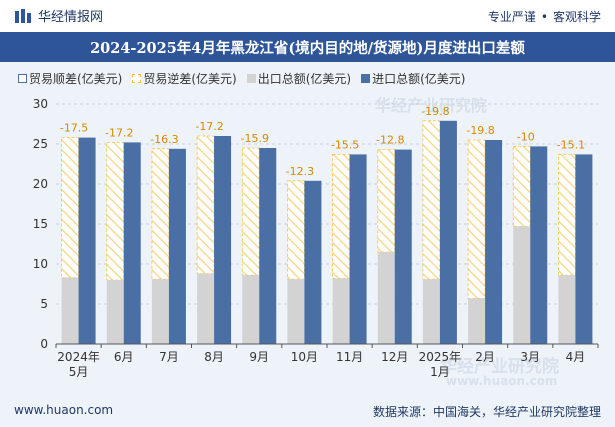 The height and width of the screenshot is (427, 615). I want to click on x-tick-label-line: 4月, so click(576, 357).